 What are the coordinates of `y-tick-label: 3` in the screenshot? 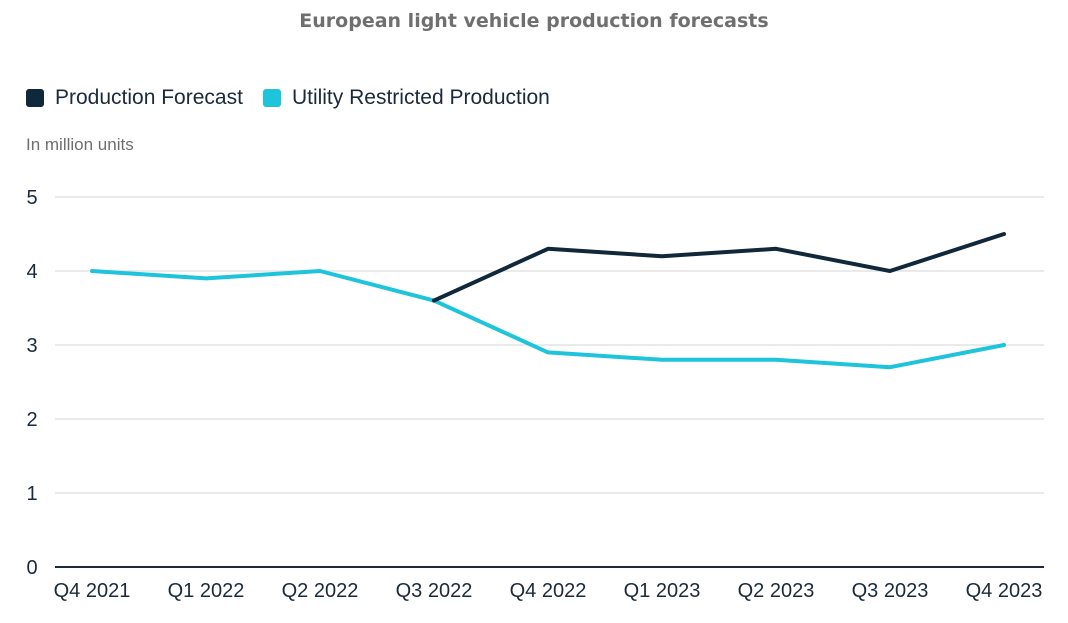 It's located at (31, 346).